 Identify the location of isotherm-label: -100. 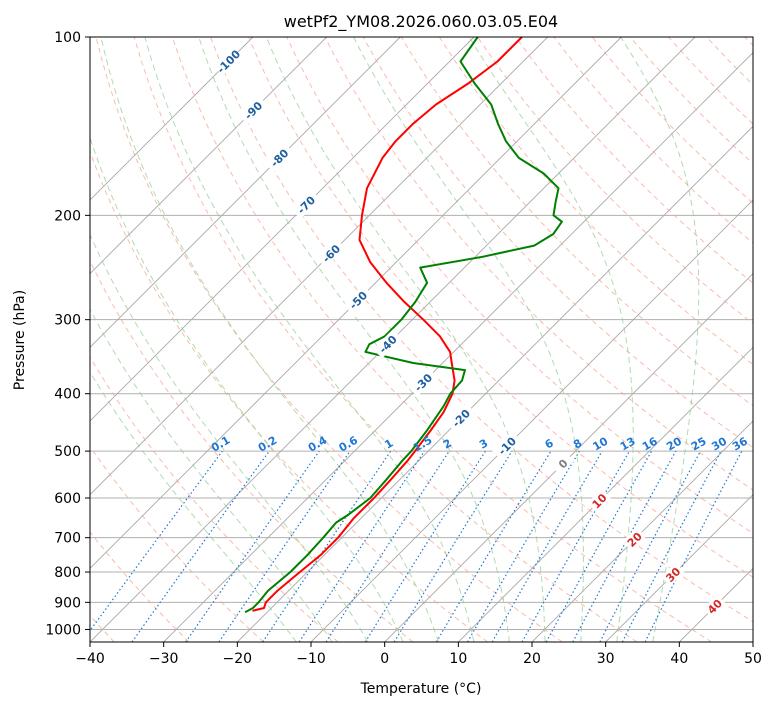
(229, 61).